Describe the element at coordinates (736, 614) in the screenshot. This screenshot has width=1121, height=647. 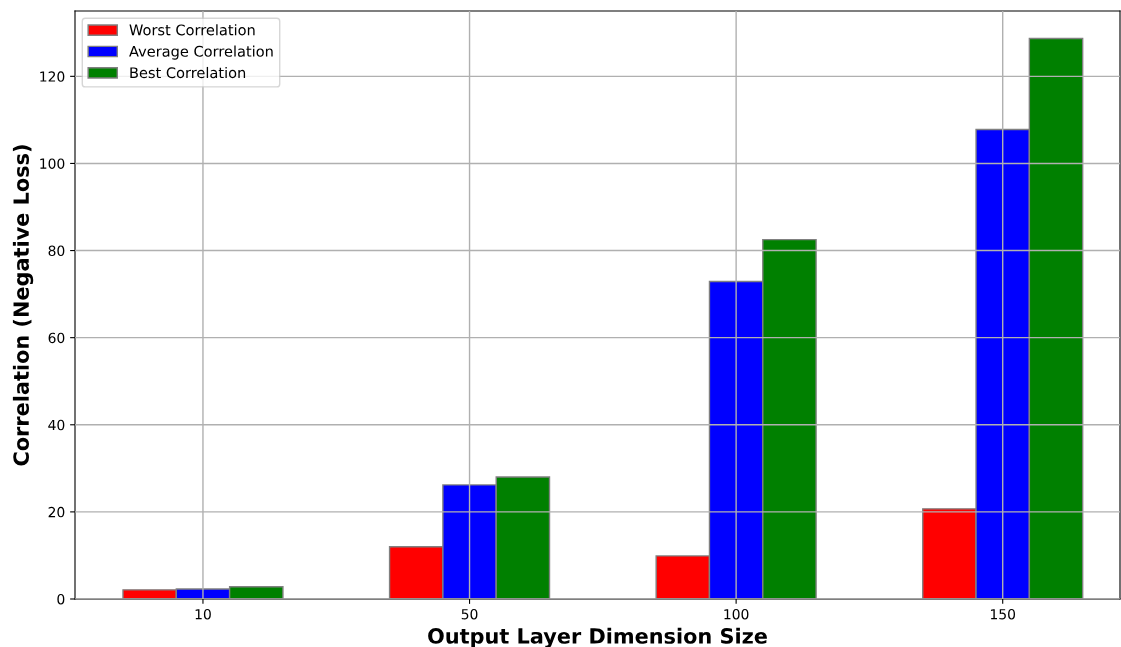
I see `x-tick-label: 100` at that location.